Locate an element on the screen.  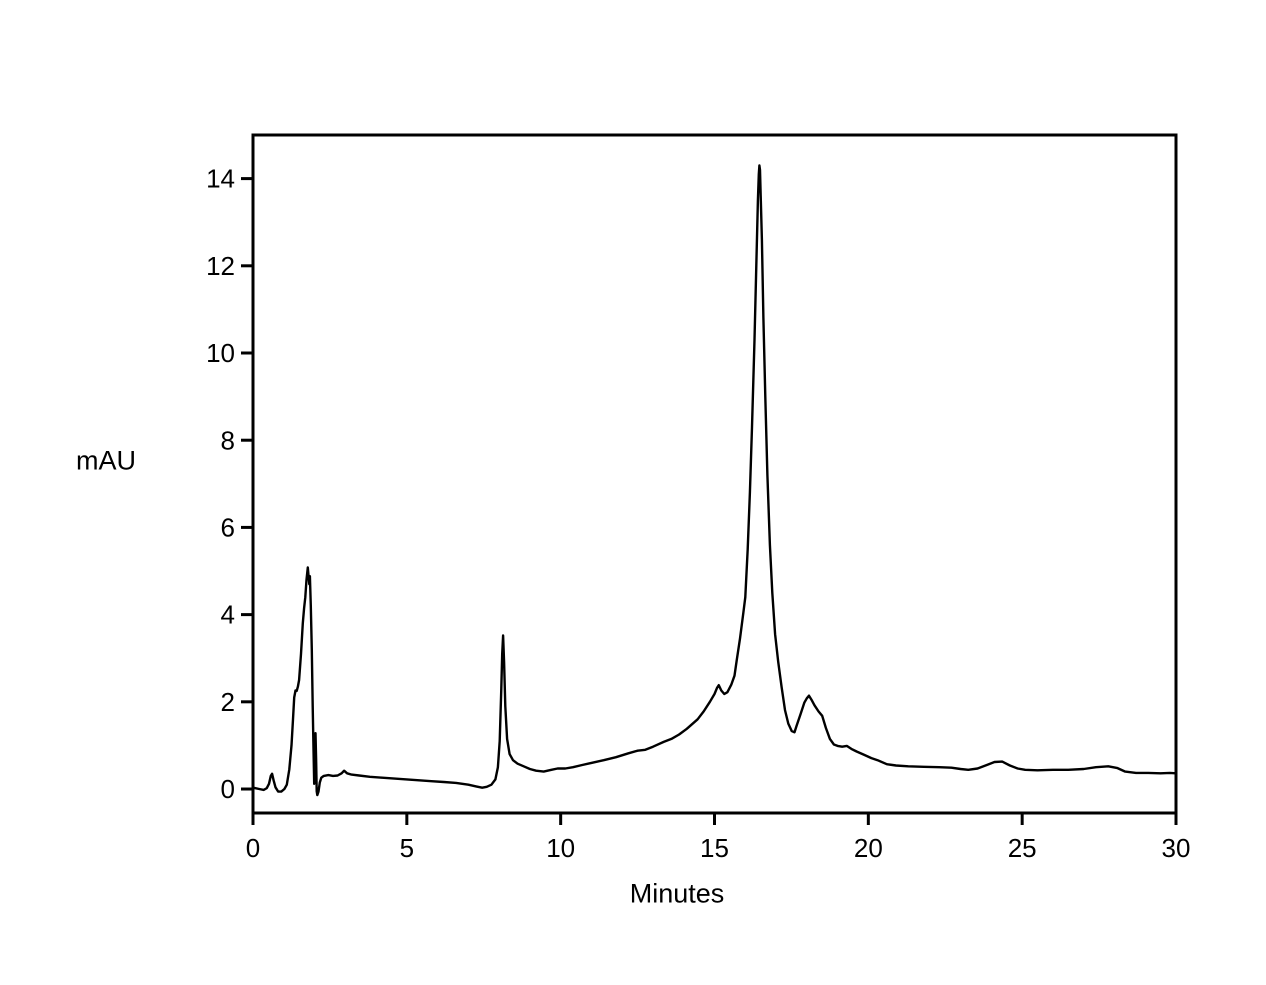
x-tick-label: 30 is located at coordinates (1176, 848).